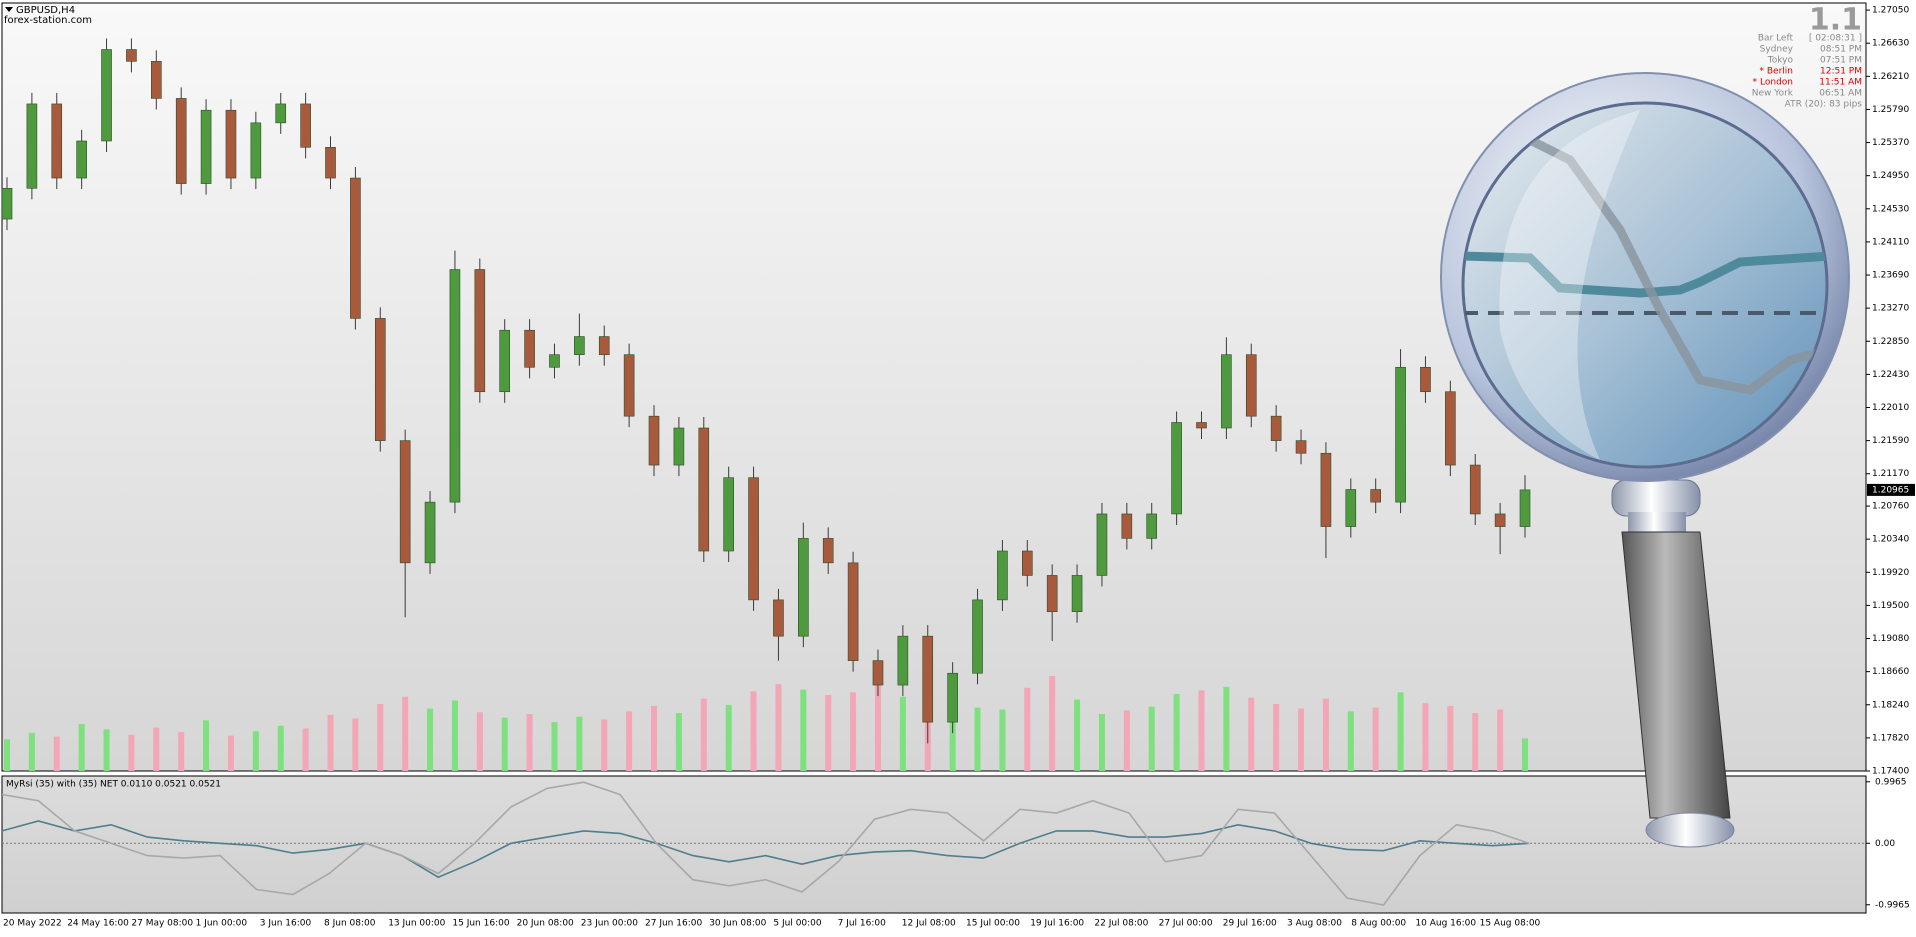 The width and height of the screenshot is (1916, 937). I want to click on y-tick-label: 1.22430, so click(1890, 375).